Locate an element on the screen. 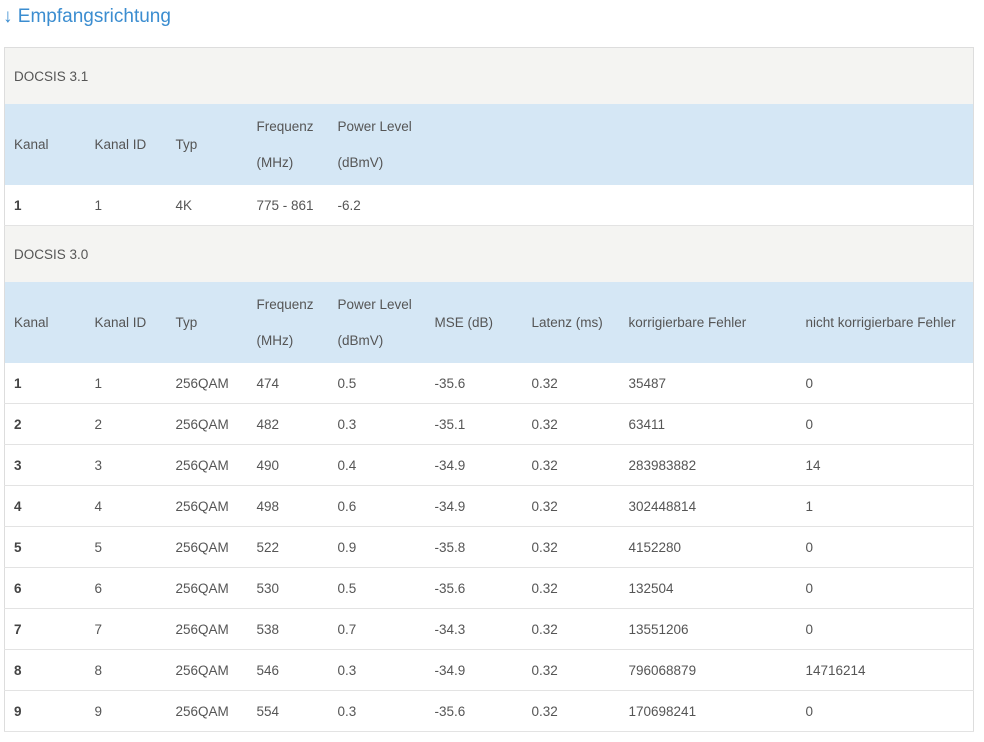 The width and height of the screenshot is (984, 742). header-cell: Frequenz (MHz) is located at coordinates (288, 144).